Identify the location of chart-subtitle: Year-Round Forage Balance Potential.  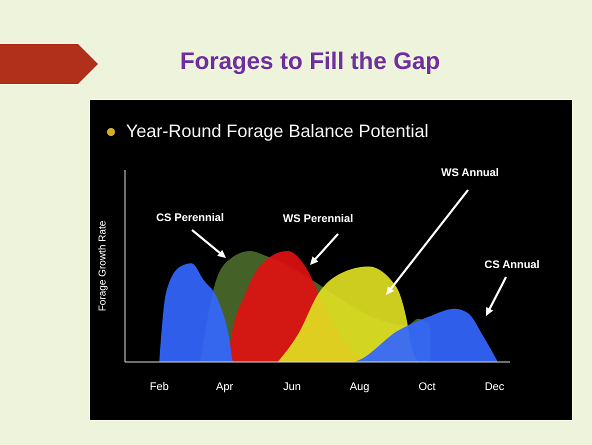
(277, 131).